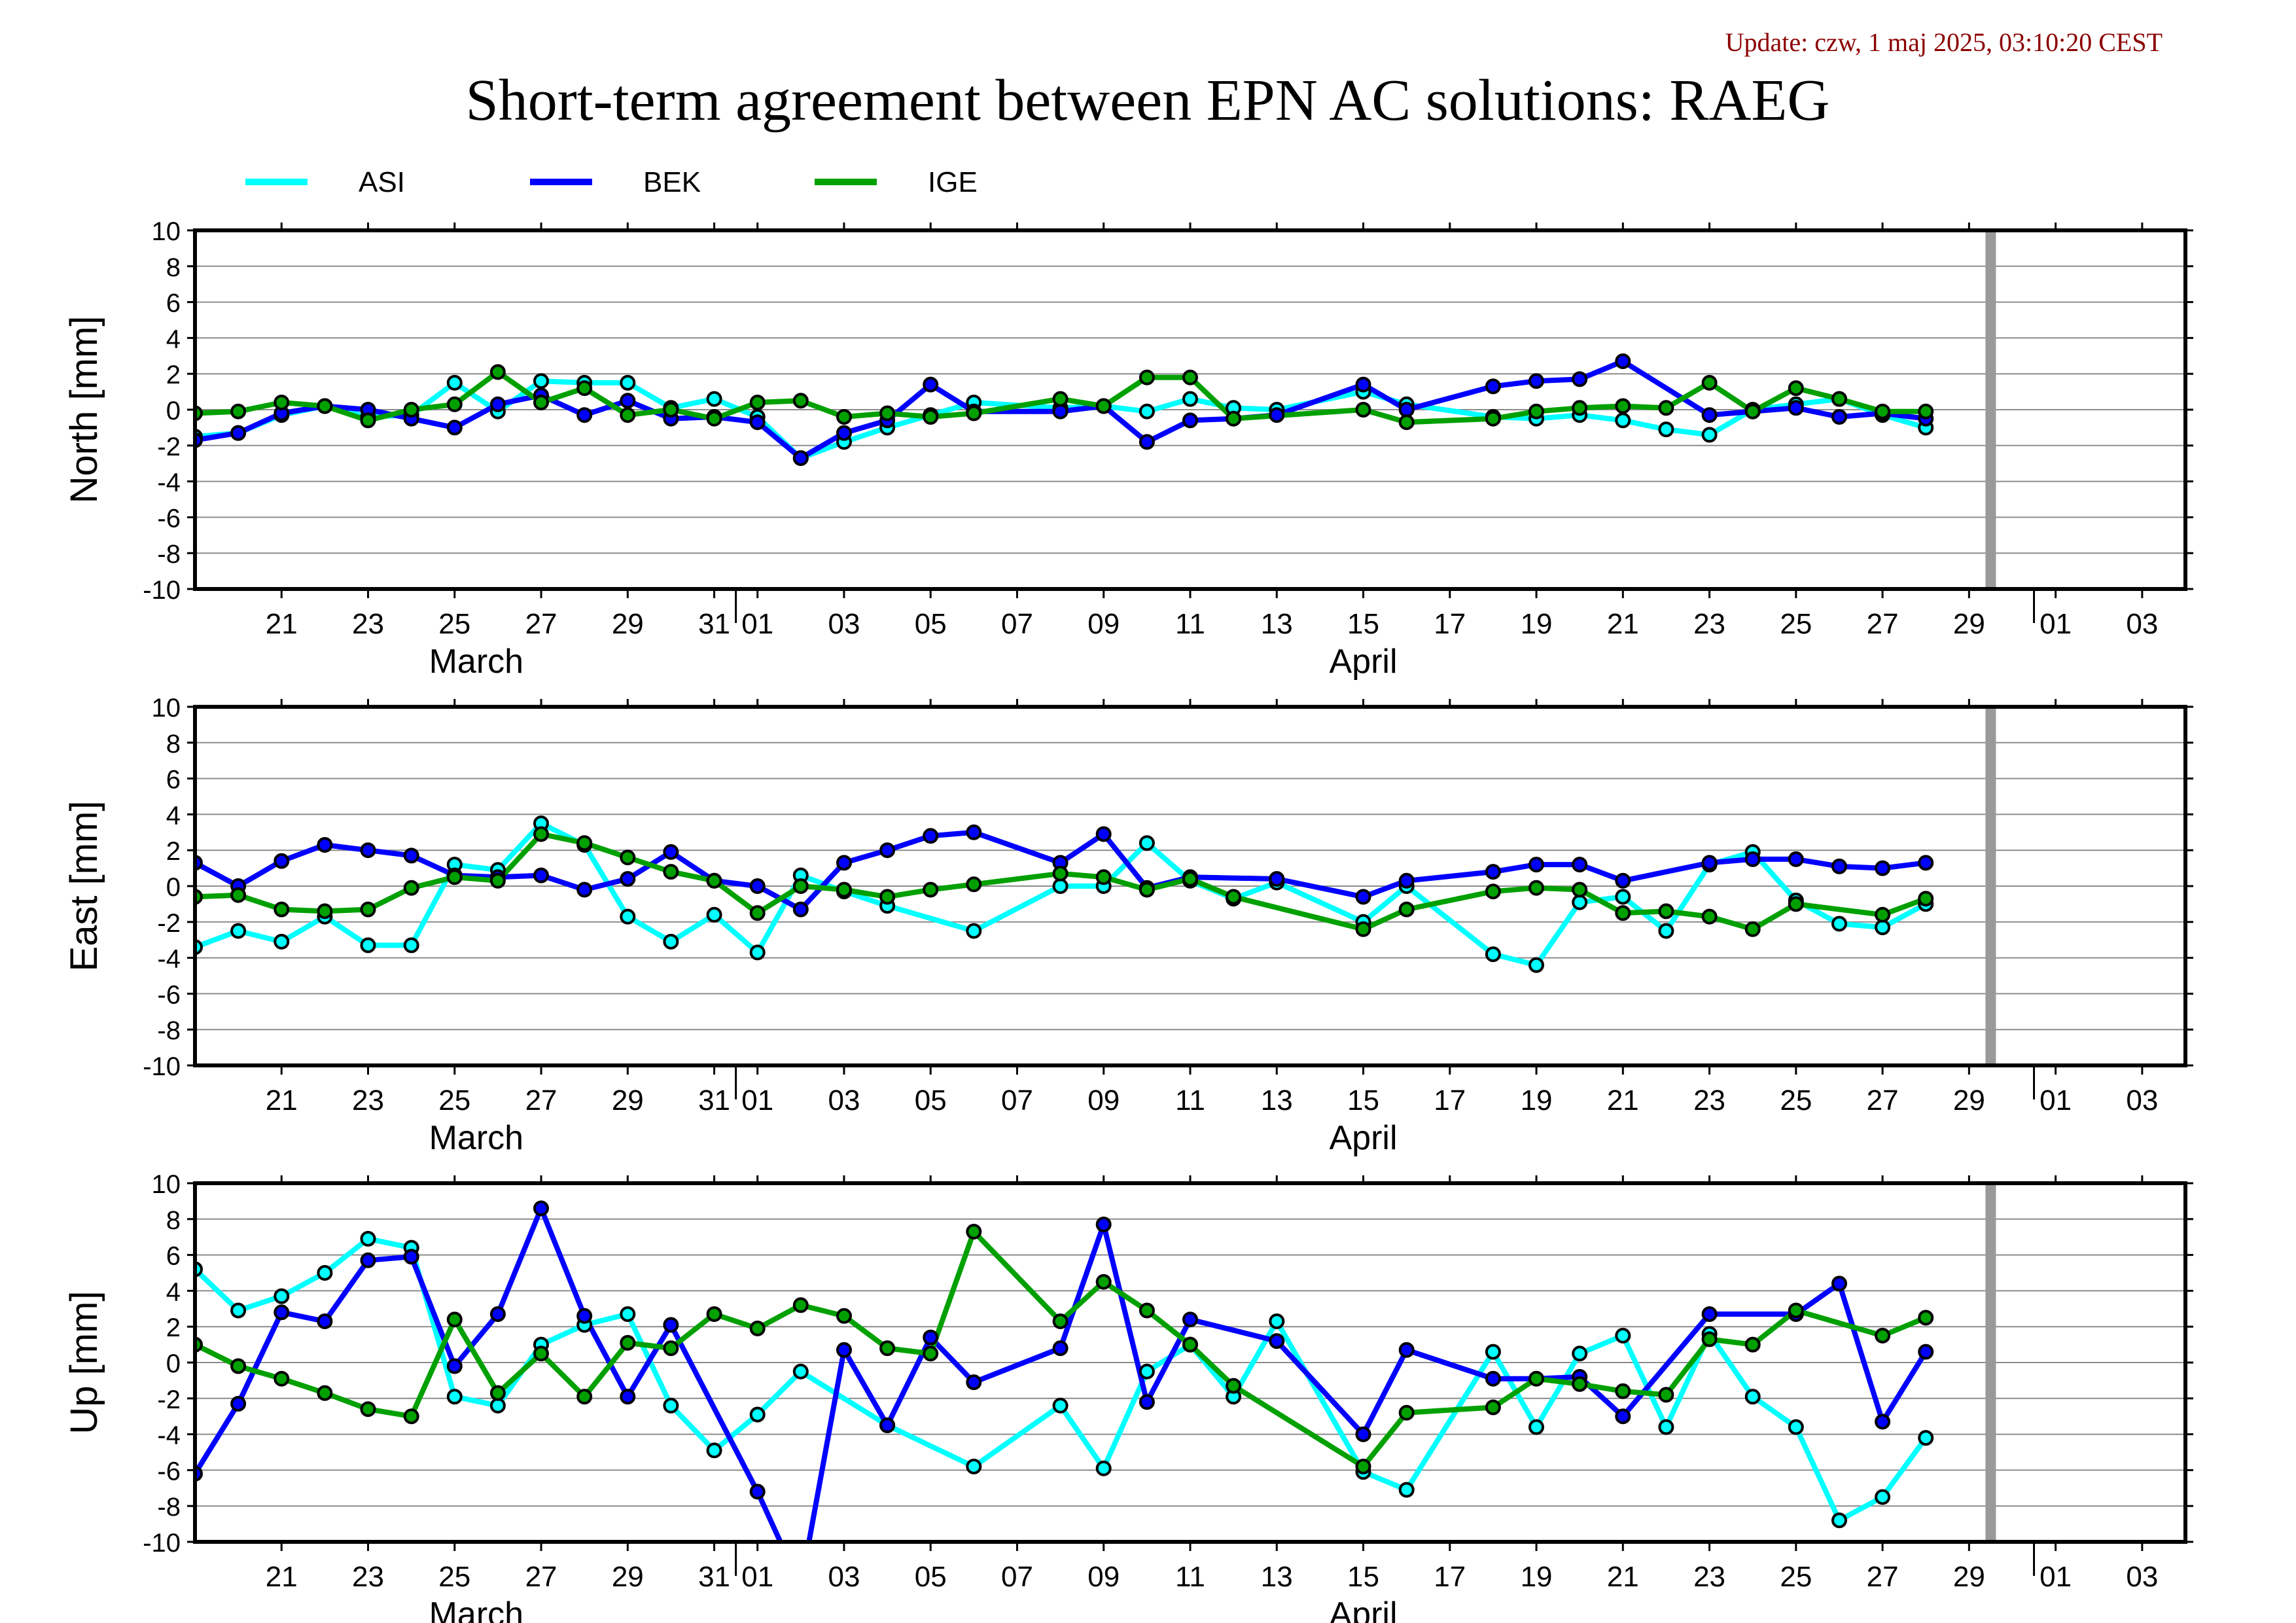 This screenshot has height=1623, width=2296. What do you see at coordinates (628, 1577) in the screenshot?
I see `x-tick-label: 29` at bounding box center [628, 1577].